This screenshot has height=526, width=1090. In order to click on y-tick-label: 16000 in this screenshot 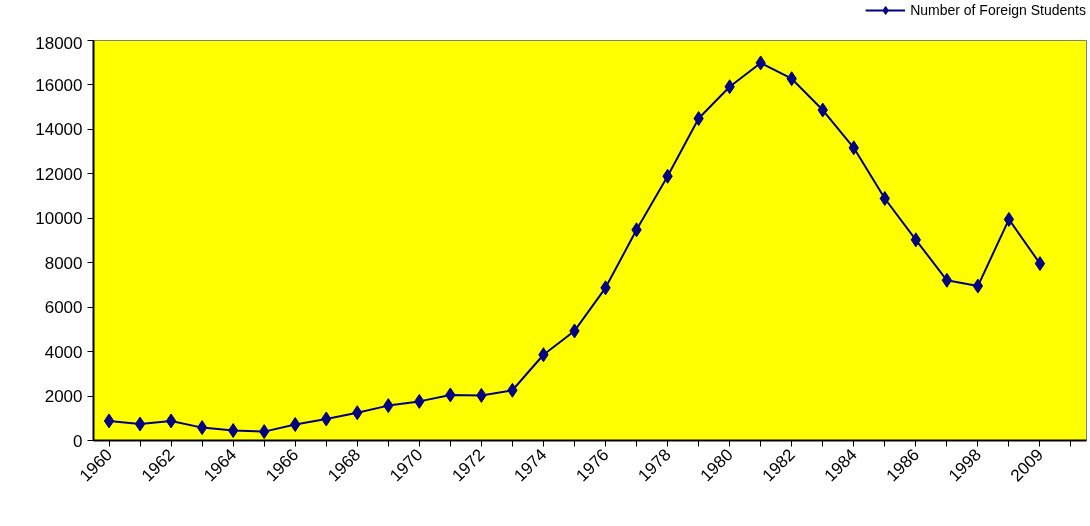, I will do `click(59, 85)`.